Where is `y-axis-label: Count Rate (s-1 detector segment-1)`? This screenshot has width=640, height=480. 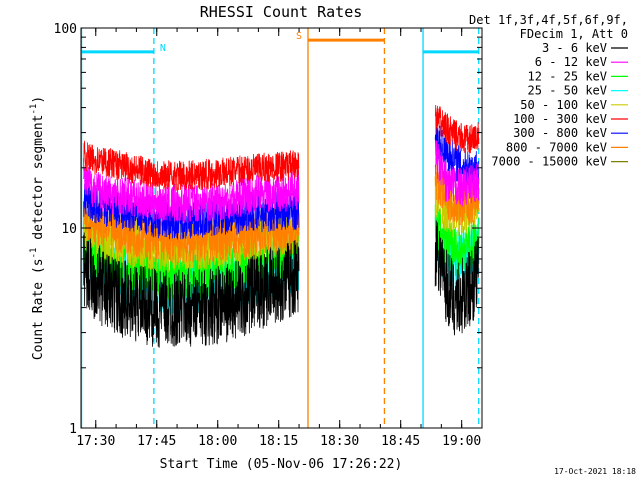
y-axis-label: Count Rate (s-1 detector segment-1) is located at coordinates (37, 228).